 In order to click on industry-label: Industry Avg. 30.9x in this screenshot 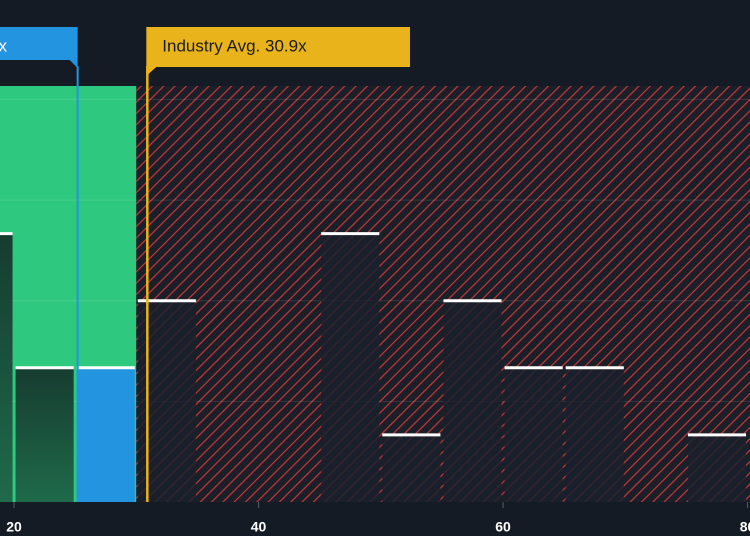, I will do `click(234, 45)`.